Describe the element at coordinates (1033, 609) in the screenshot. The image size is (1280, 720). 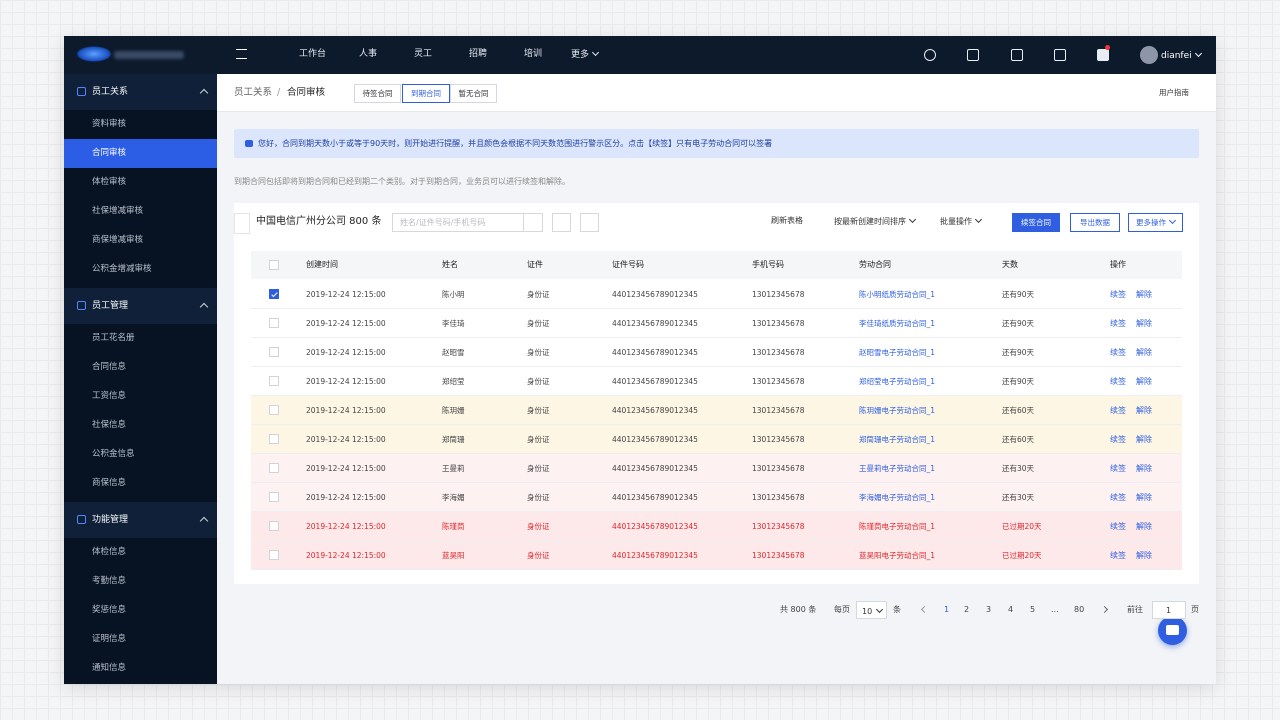
I see `page-number: 5` at that location.